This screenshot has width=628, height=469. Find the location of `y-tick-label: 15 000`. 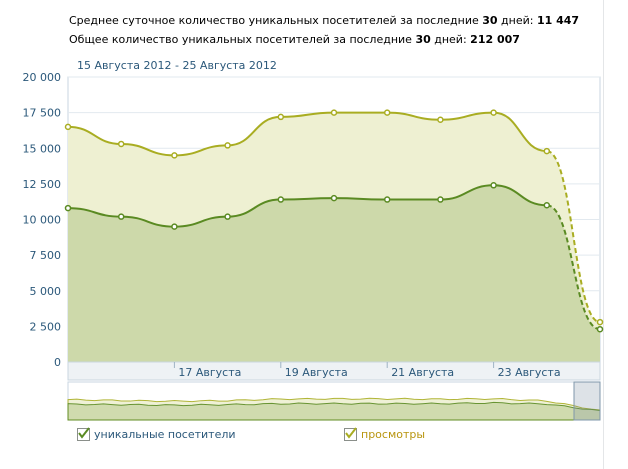

y-tick-label: 15 000 is located at coordinates (42, 148).